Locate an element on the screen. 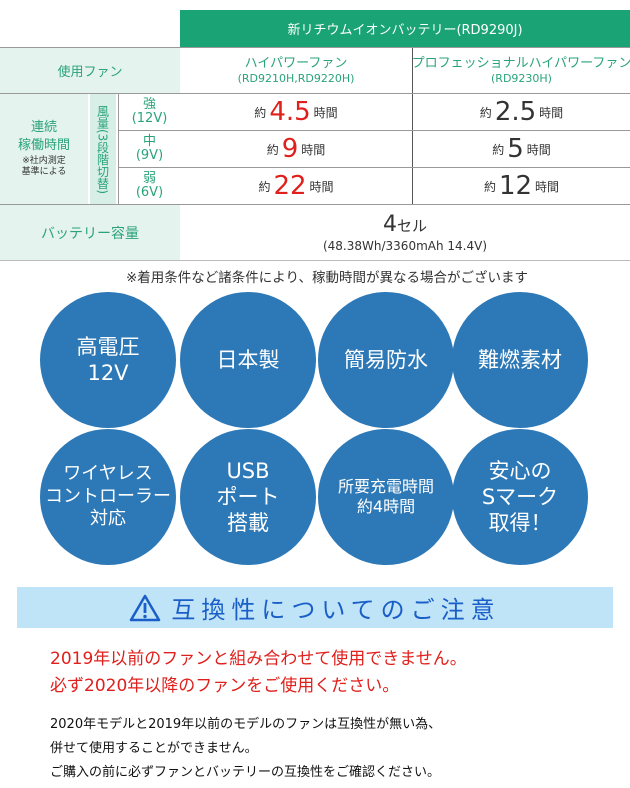  capacity-value: 4セル (48.38Wh/3360mAh 14.4V) is located at coordinates (405, 232).